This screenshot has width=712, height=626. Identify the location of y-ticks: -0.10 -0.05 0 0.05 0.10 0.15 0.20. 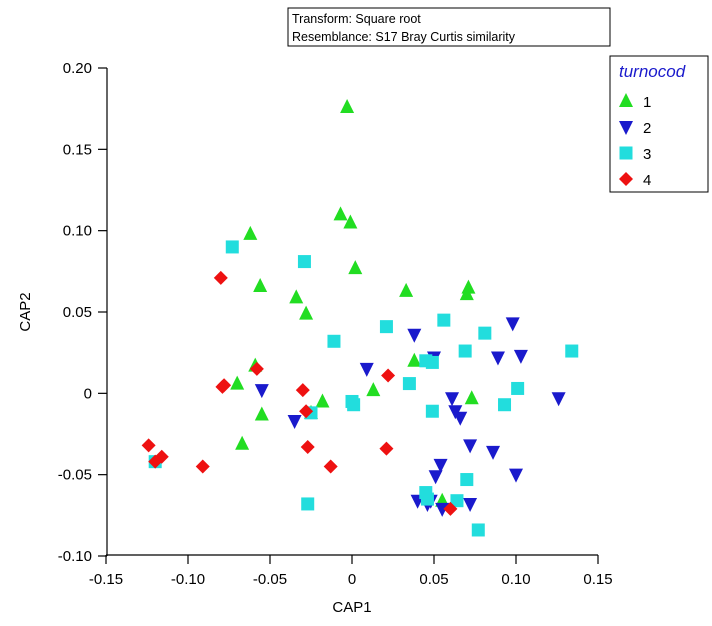
(82, 312).